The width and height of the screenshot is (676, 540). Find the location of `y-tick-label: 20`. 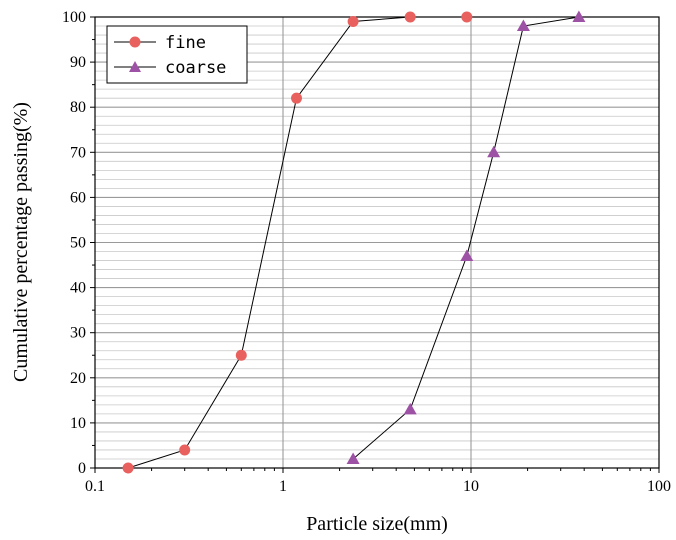

y-tick-label: 20 is located at coordinates (78, 378).